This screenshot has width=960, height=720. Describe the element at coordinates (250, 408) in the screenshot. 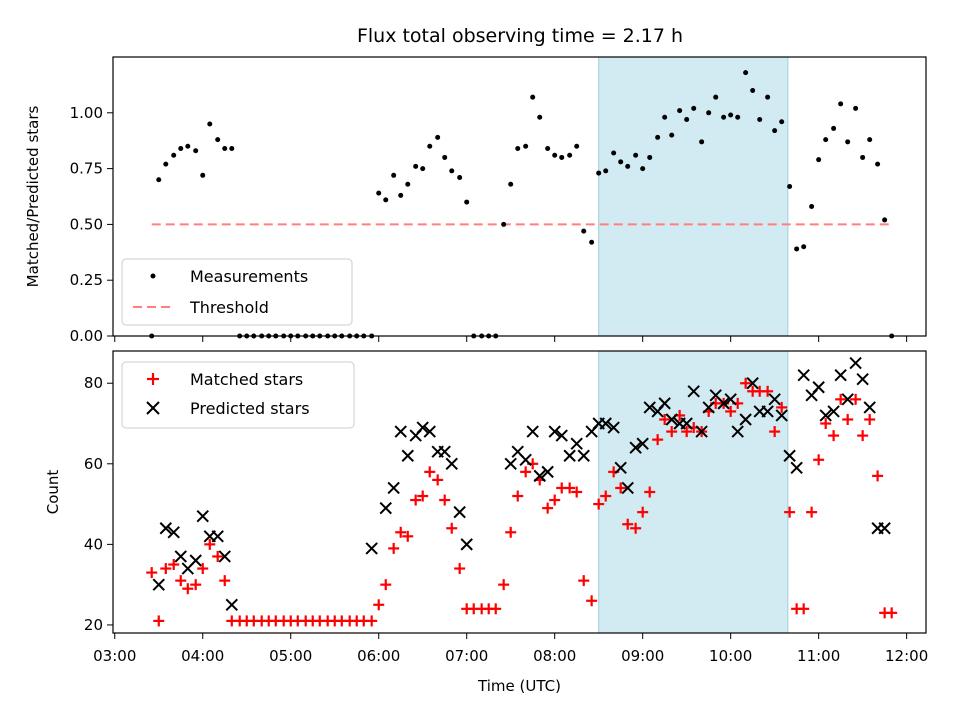

I see `legend-predicted-label: Predicted stars` at that location.